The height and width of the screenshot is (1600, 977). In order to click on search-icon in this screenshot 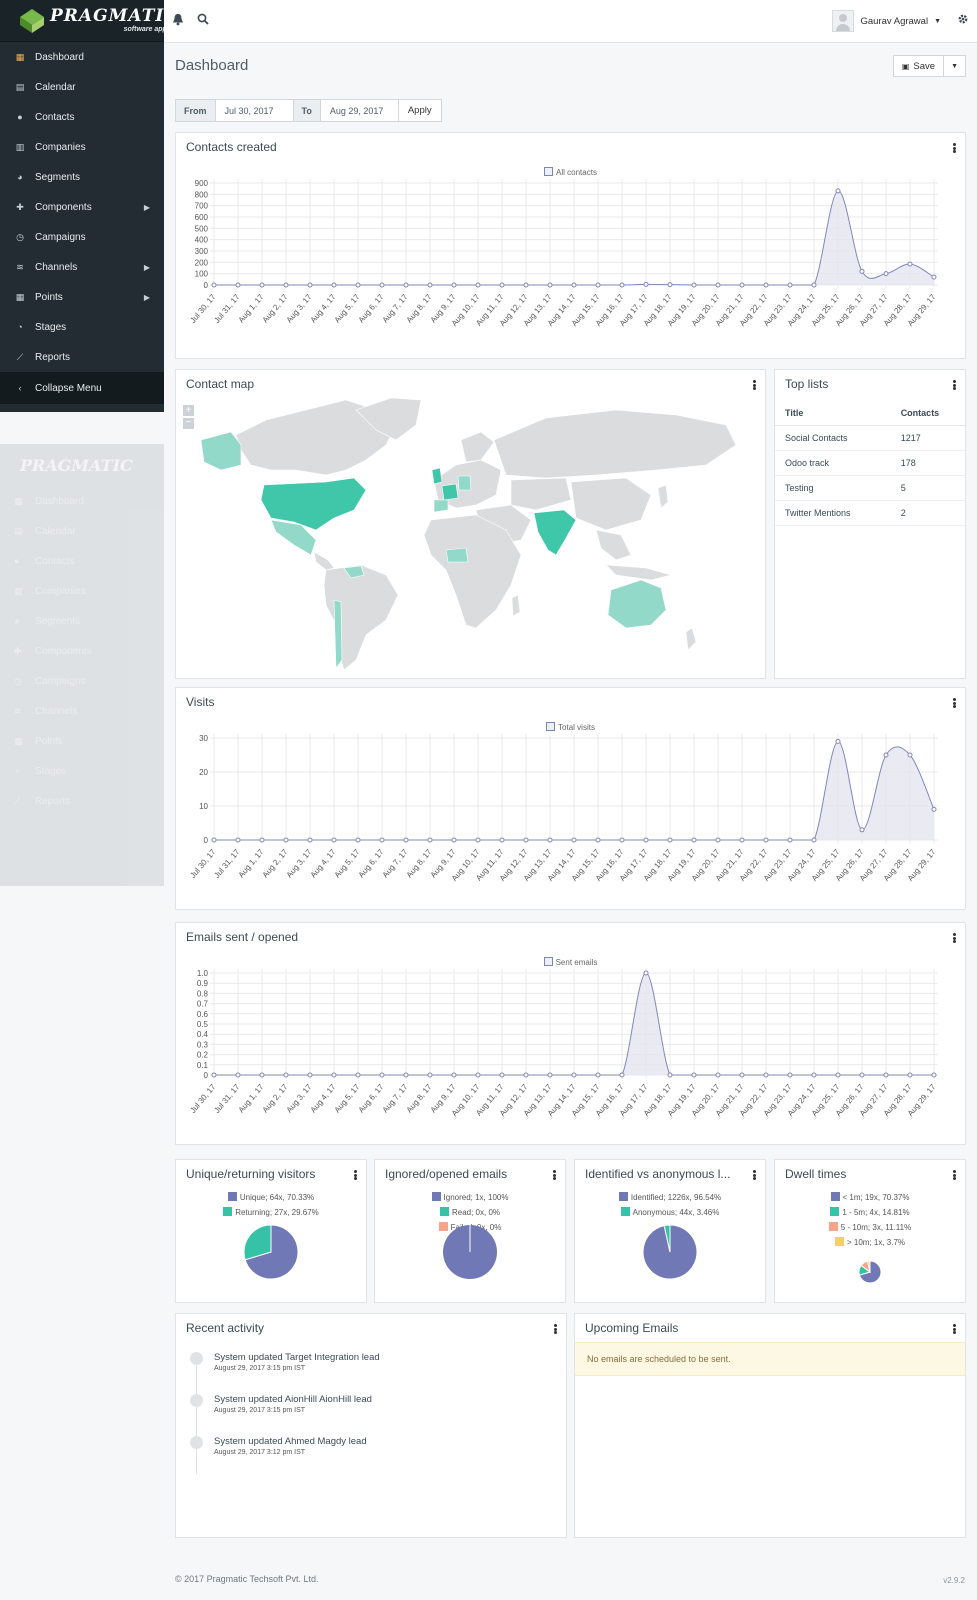, I will do `click(203, 20)`.